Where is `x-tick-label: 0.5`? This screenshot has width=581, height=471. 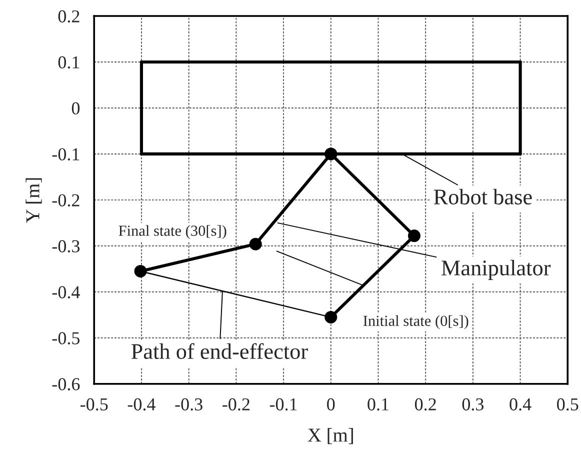
x-tick-label: 0.5 is located at coordinates (567, 404).